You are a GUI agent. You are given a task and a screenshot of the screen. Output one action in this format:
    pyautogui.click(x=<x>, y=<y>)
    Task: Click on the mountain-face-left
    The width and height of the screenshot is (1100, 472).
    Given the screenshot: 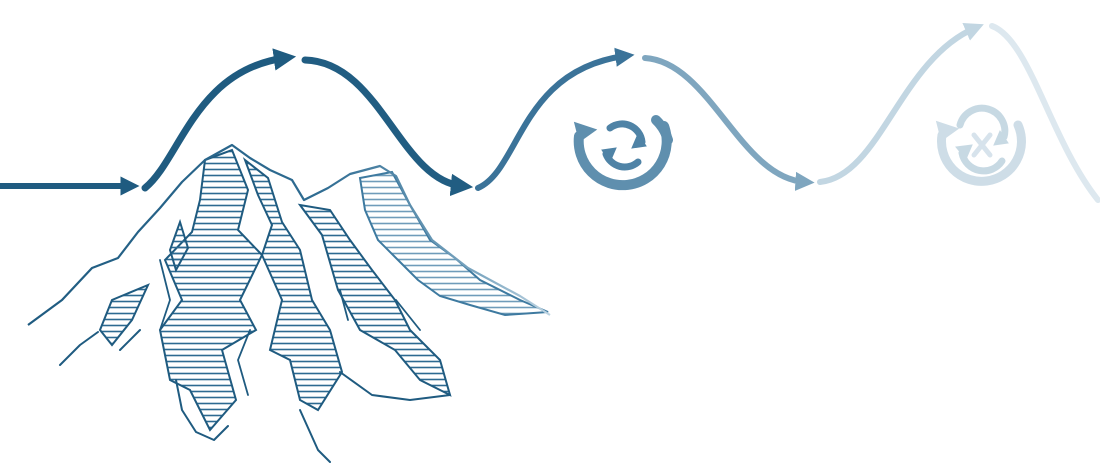 What is the action you would take?
    pyautogui.click(x=211, y=290)
    